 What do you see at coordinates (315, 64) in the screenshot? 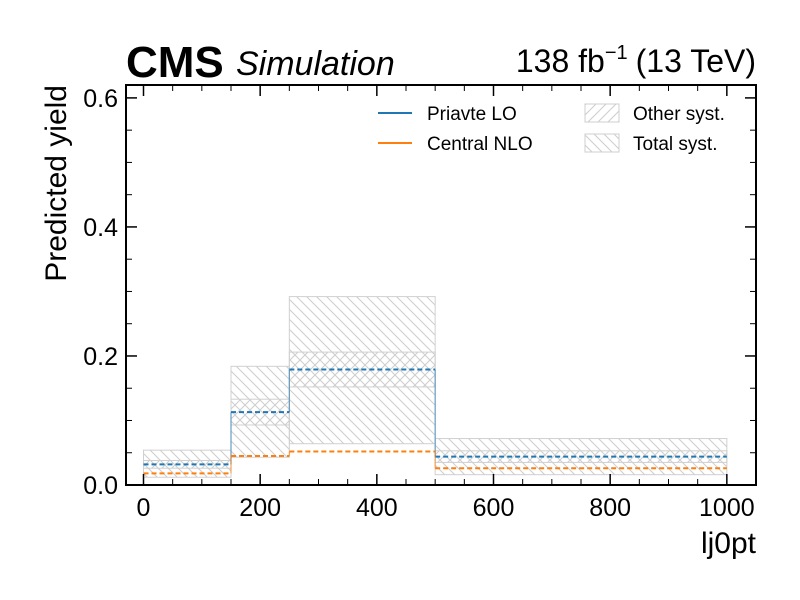
I see `simulation-label: Simulation` at bounding box center [315, 64].